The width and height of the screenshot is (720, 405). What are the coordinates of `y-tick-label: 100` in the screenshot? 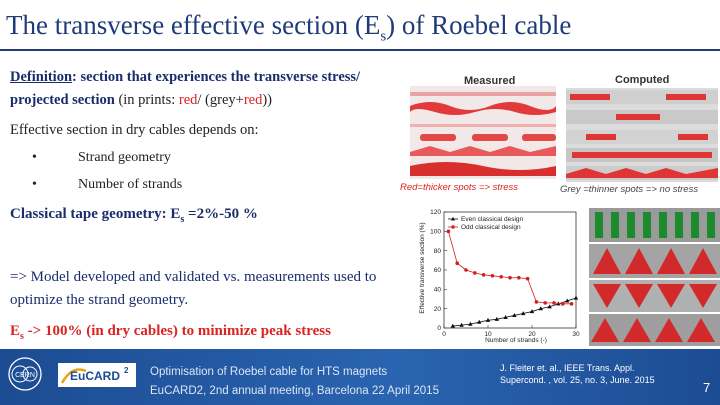 It's located at (435, 232).